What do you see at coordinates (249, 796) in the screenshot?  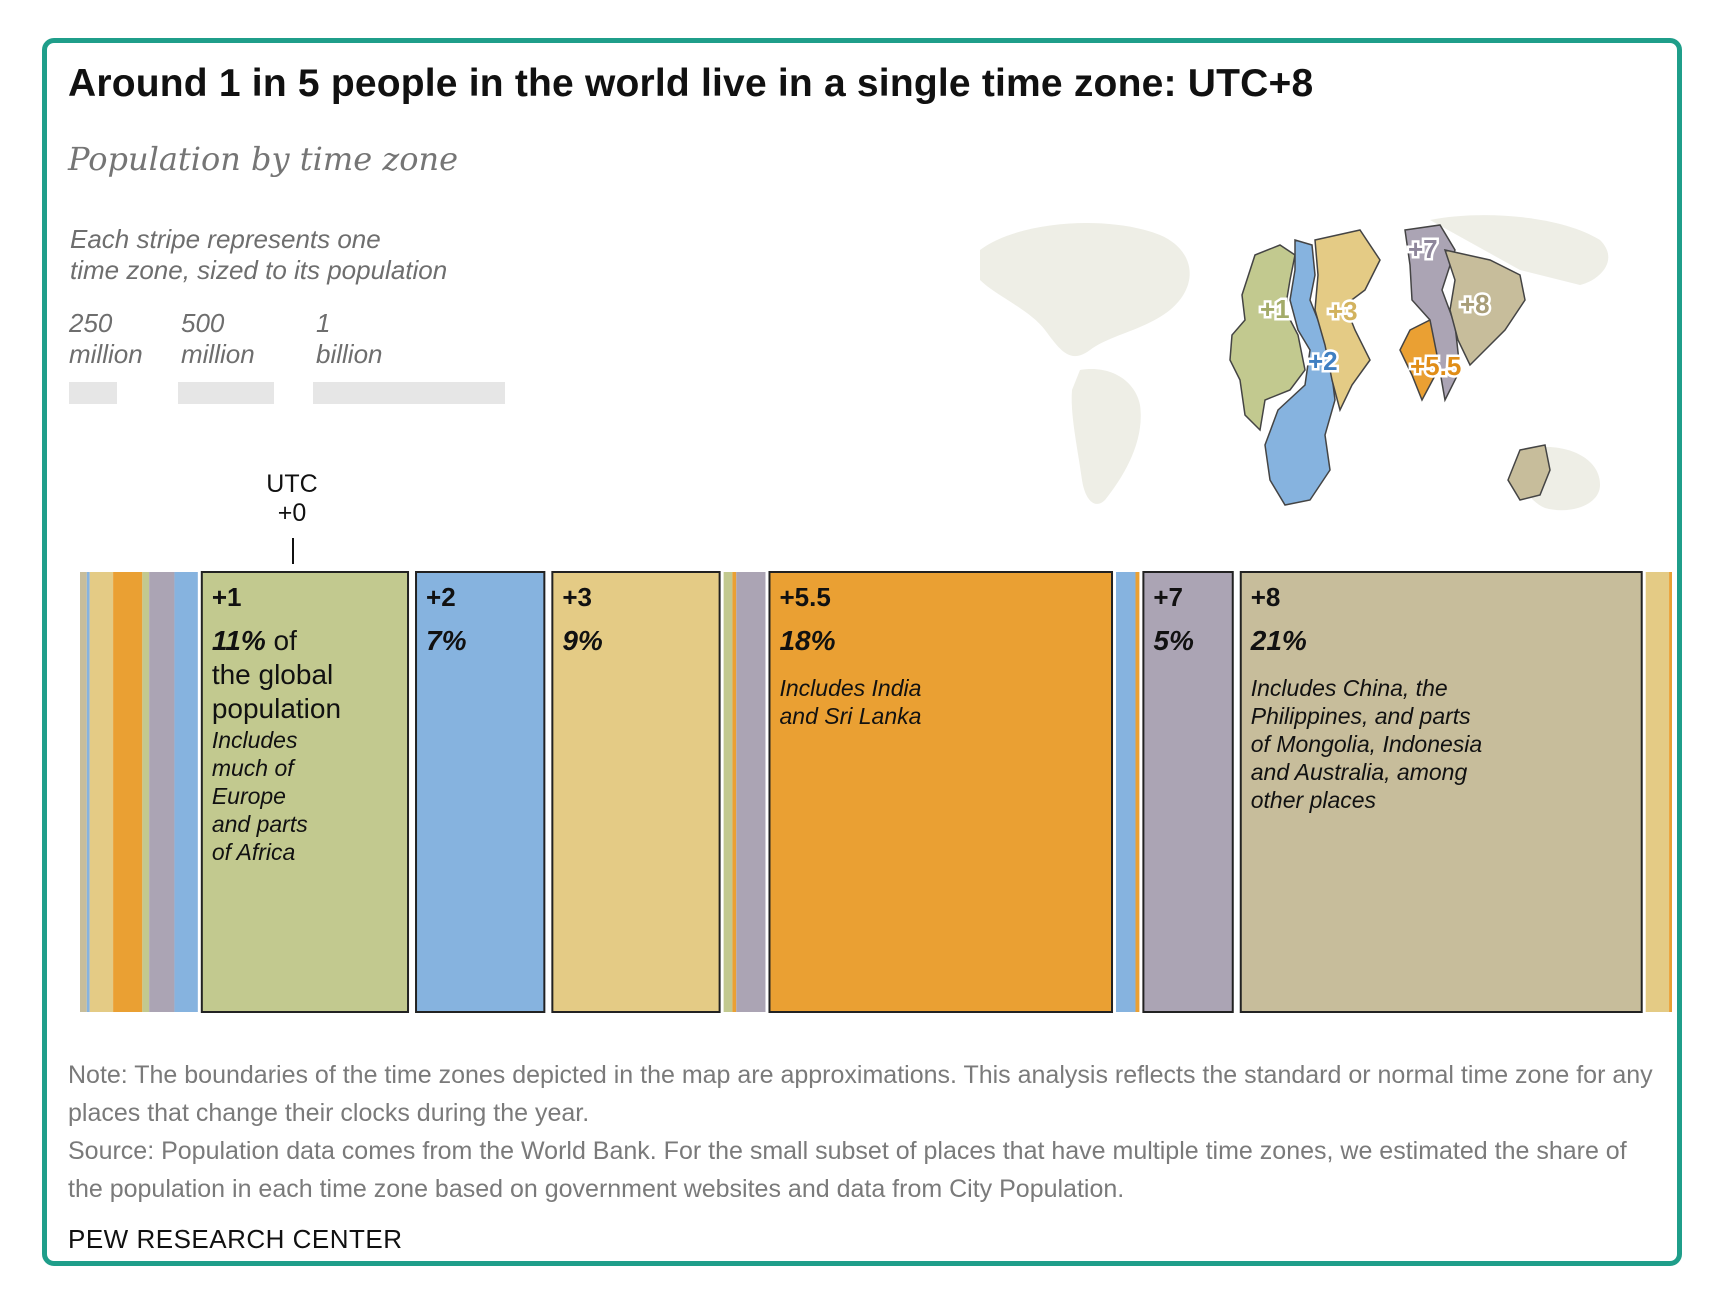 I see `stripe-description: Europe` at bounding box center [249, 796].